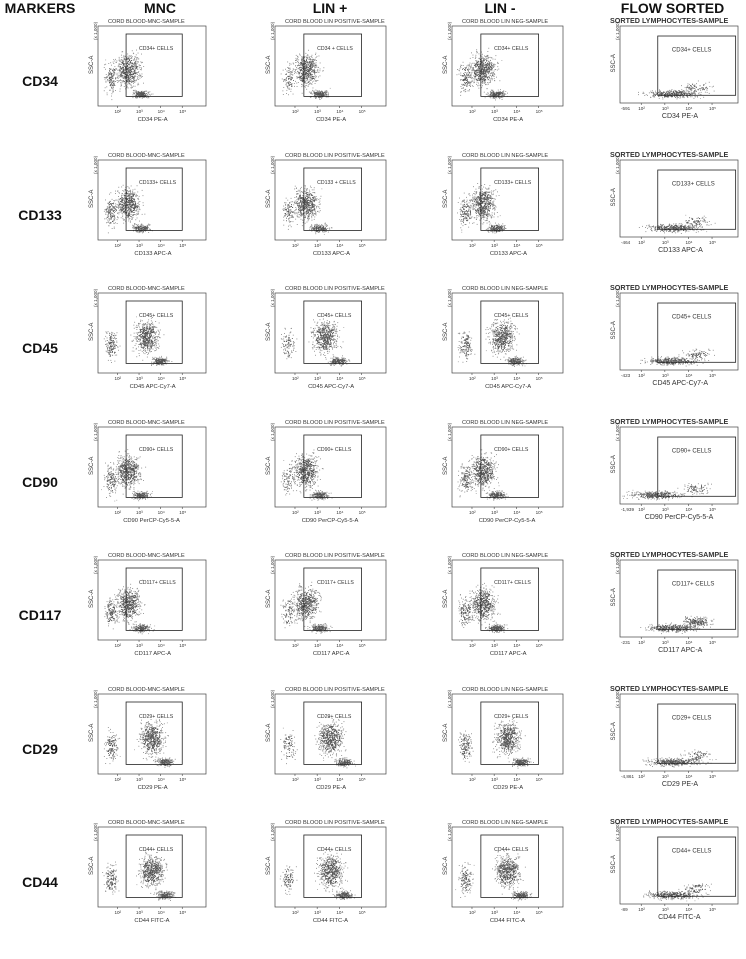  I want to click on plot-title: CORD BLOOD-MNC-SAMPLE, so click(146, 289).